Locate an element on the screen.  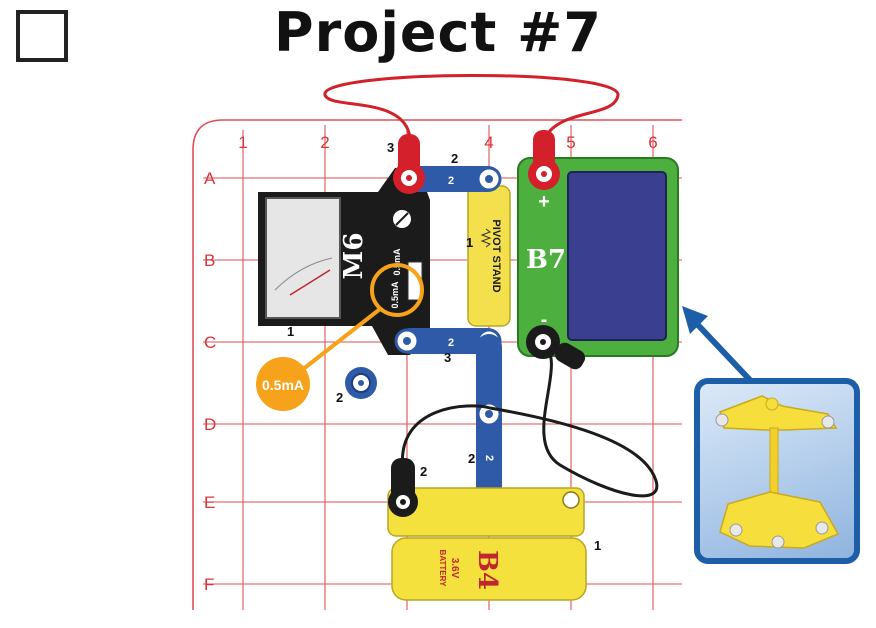
solar-plus: + is located at coordinates (544, 202).